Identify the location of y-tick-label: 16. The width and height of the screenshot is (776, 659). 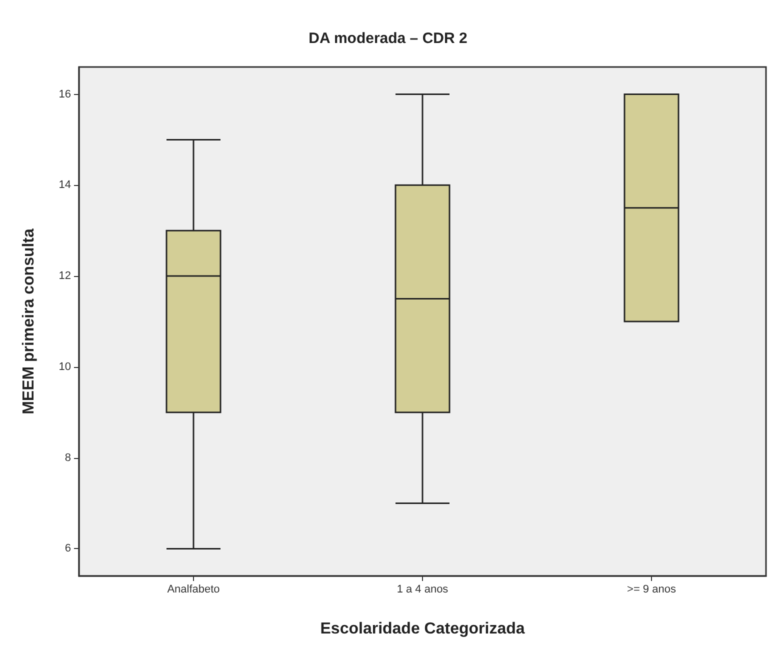
(64, 94).